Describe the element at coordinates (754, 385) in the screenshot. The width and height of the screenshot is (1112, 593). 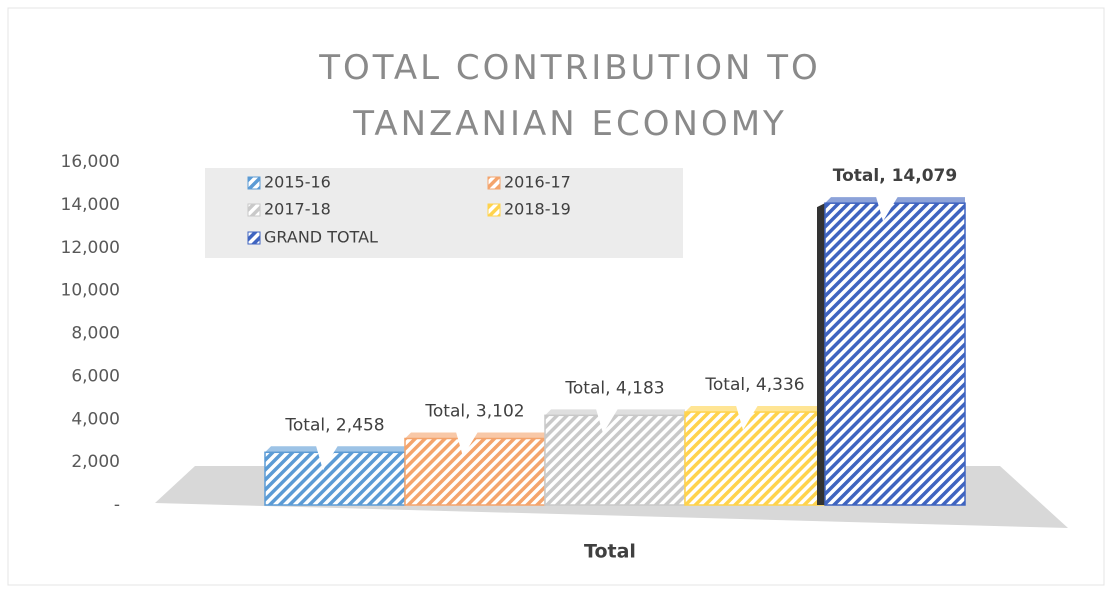
I see `data-label: Total, 4,336` at that location.